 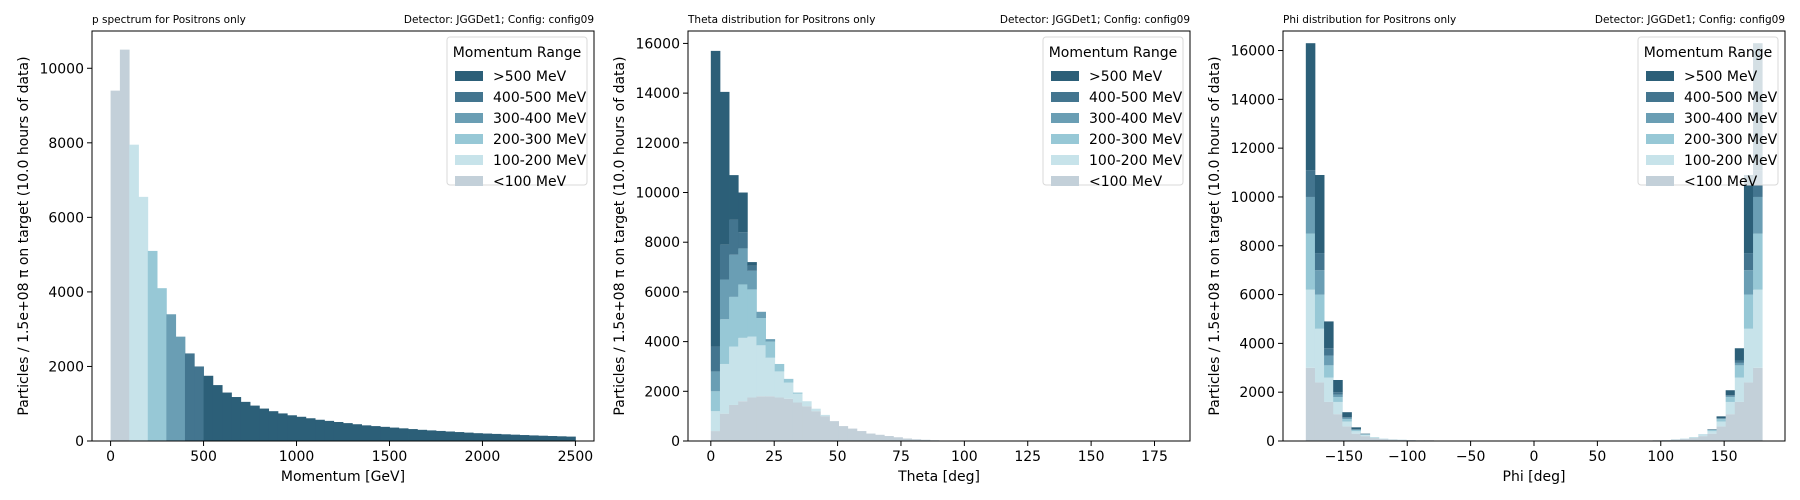 What do you see at coordinates (540, 98) in the screenshot?
I see `legend-label: 400-500 MeV` at bounding box center [540, 98].